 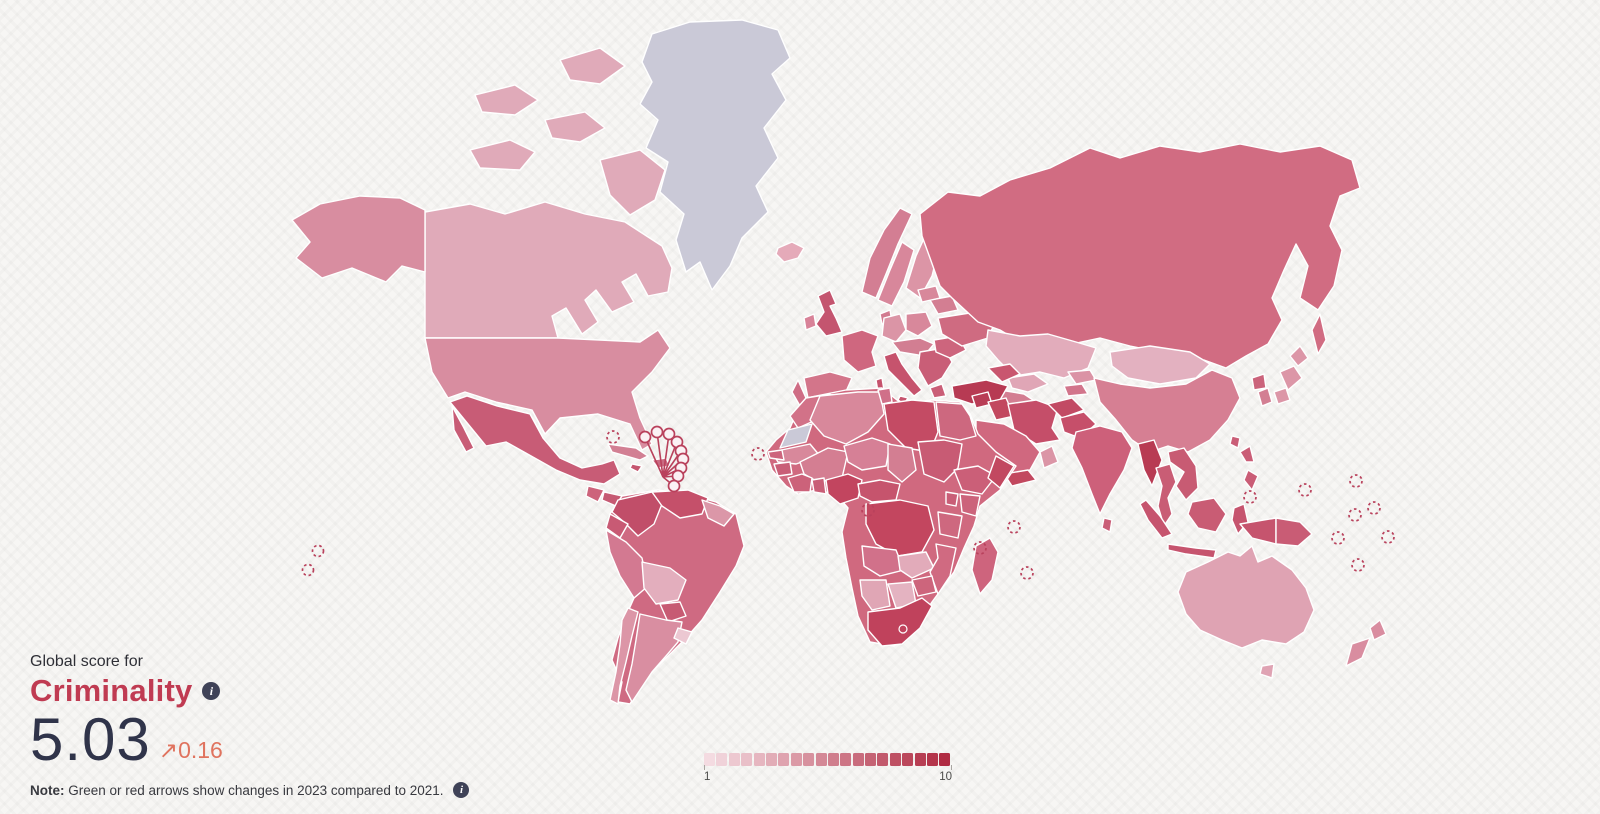 I want to click on country-ireland, so click(x=810, y=322).